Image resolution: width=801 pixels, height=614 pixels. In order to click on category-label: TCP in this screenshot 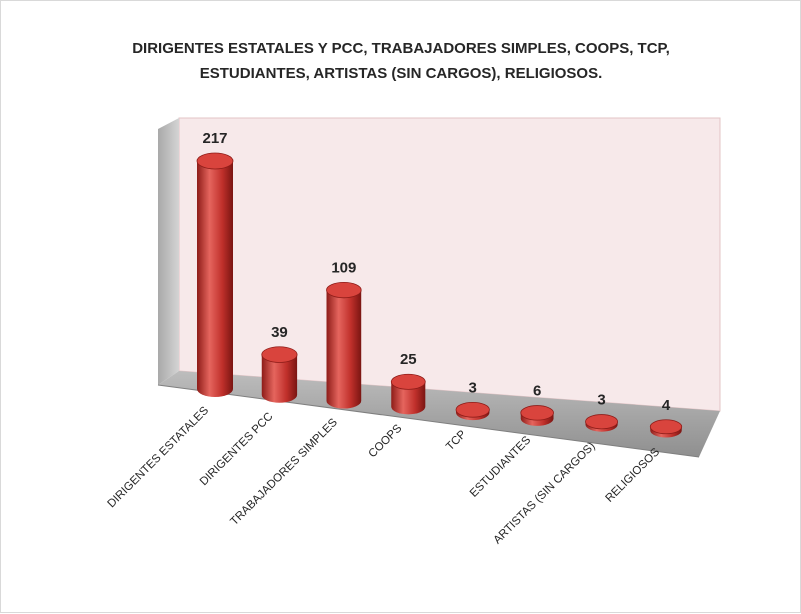, I will do `click(456, 440)`.